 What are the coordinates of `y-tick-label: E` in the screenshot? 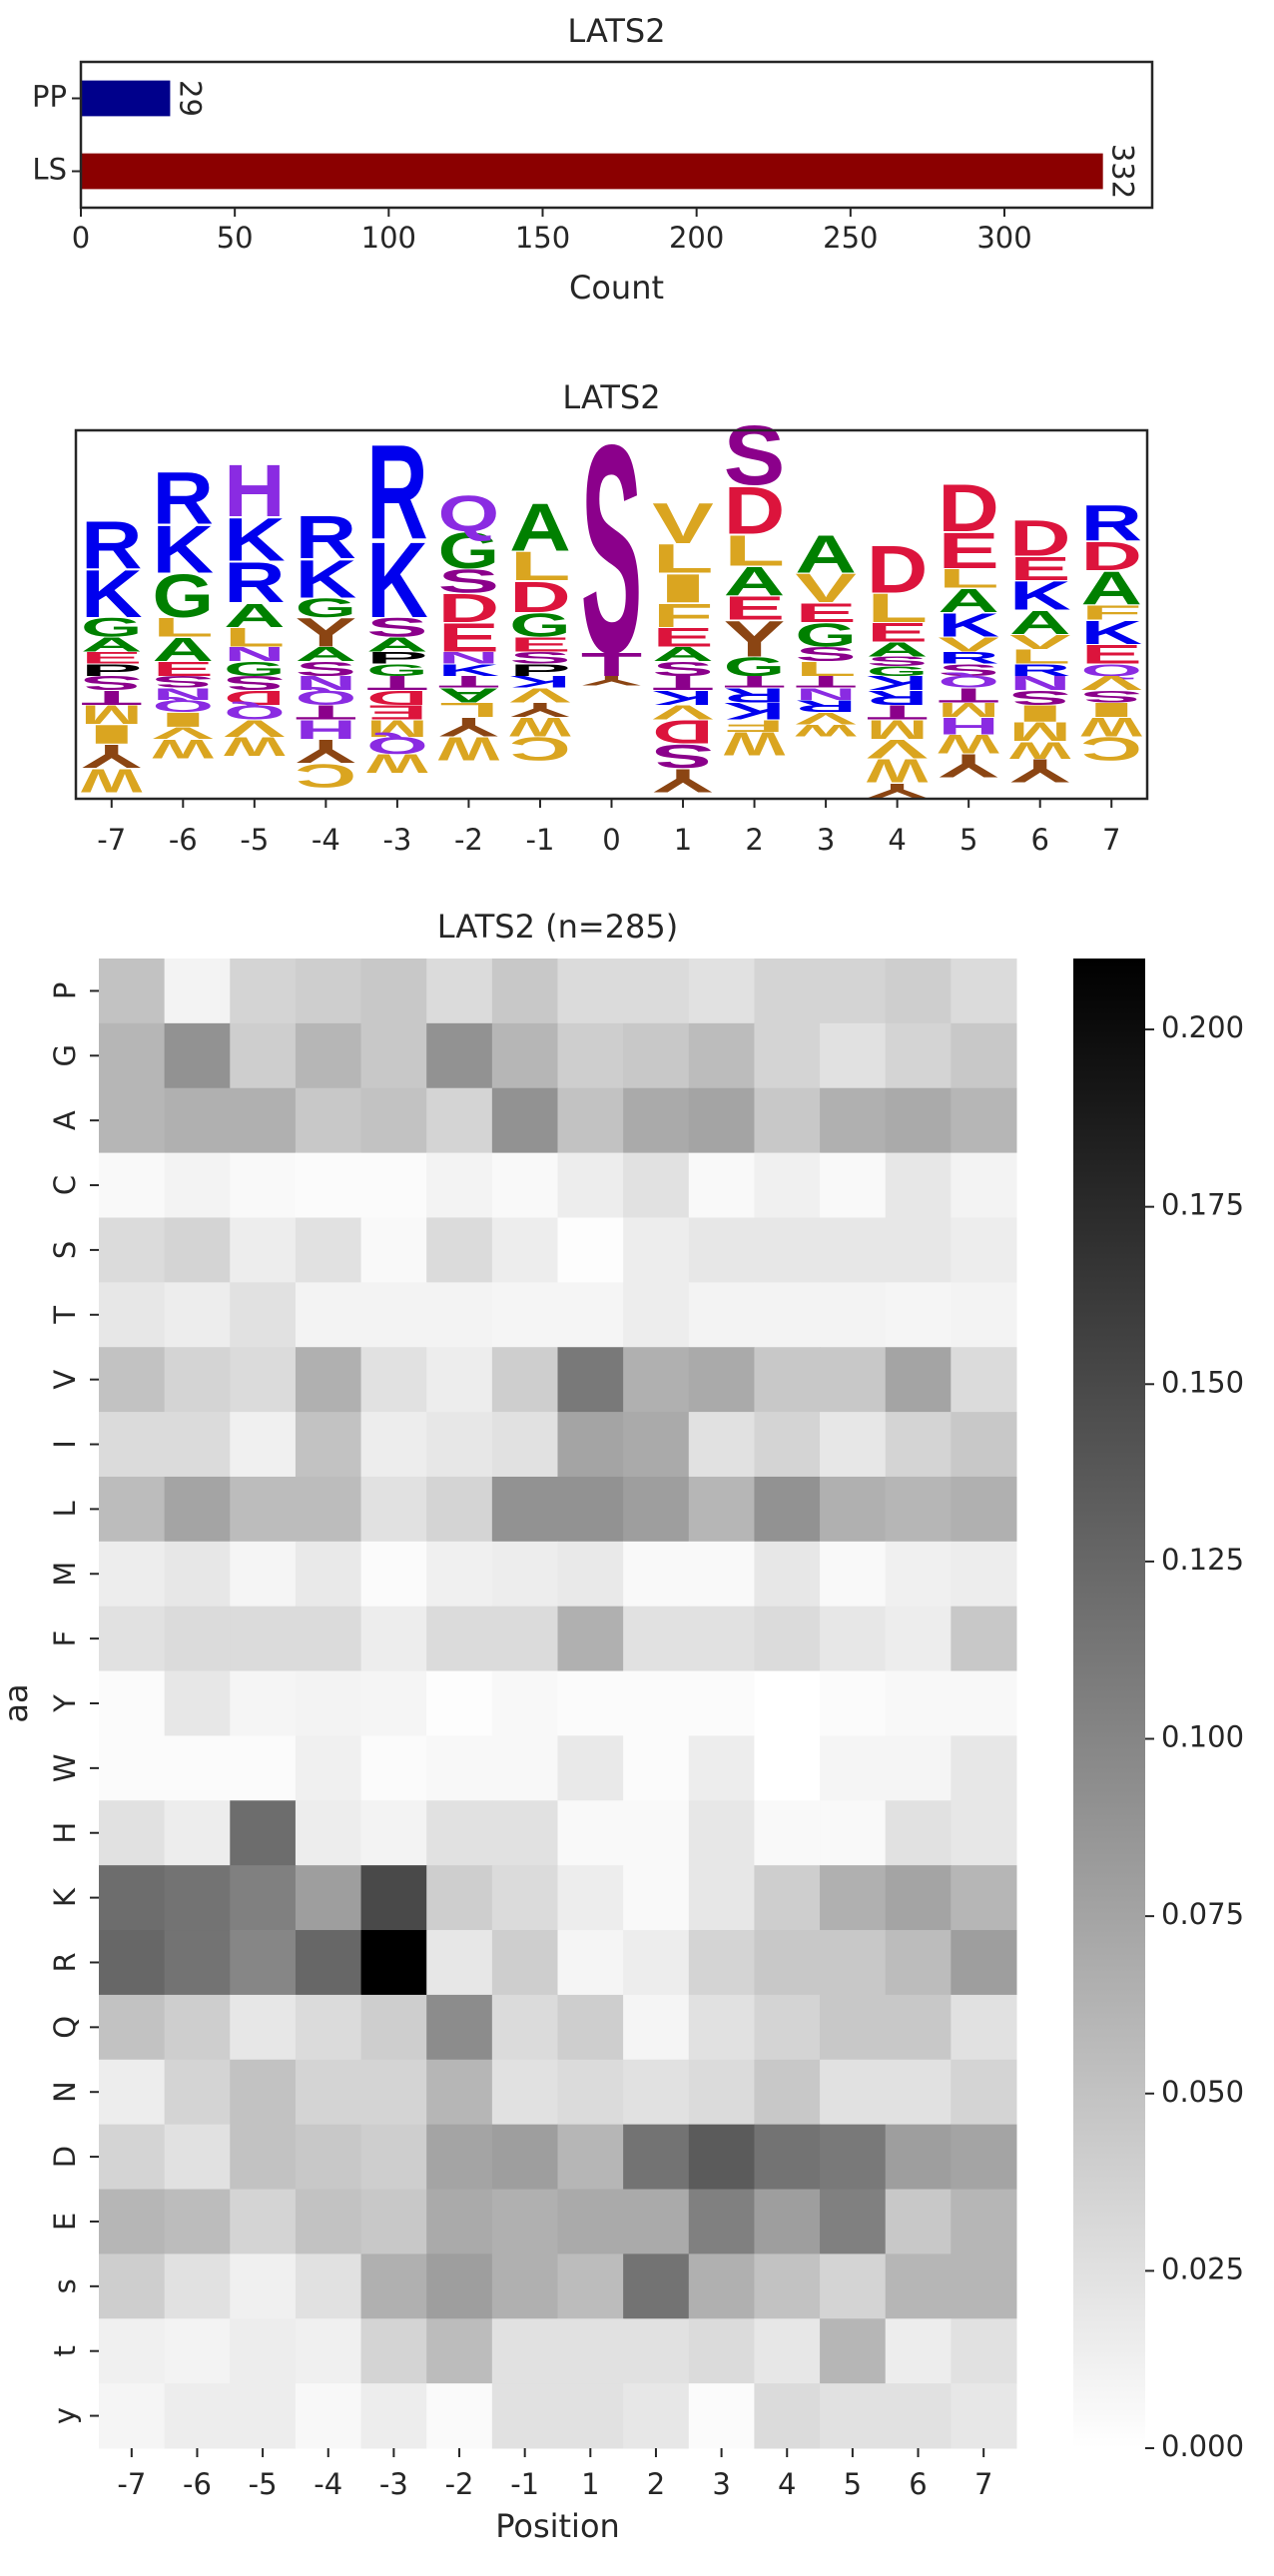 It's located at (65, 2222).